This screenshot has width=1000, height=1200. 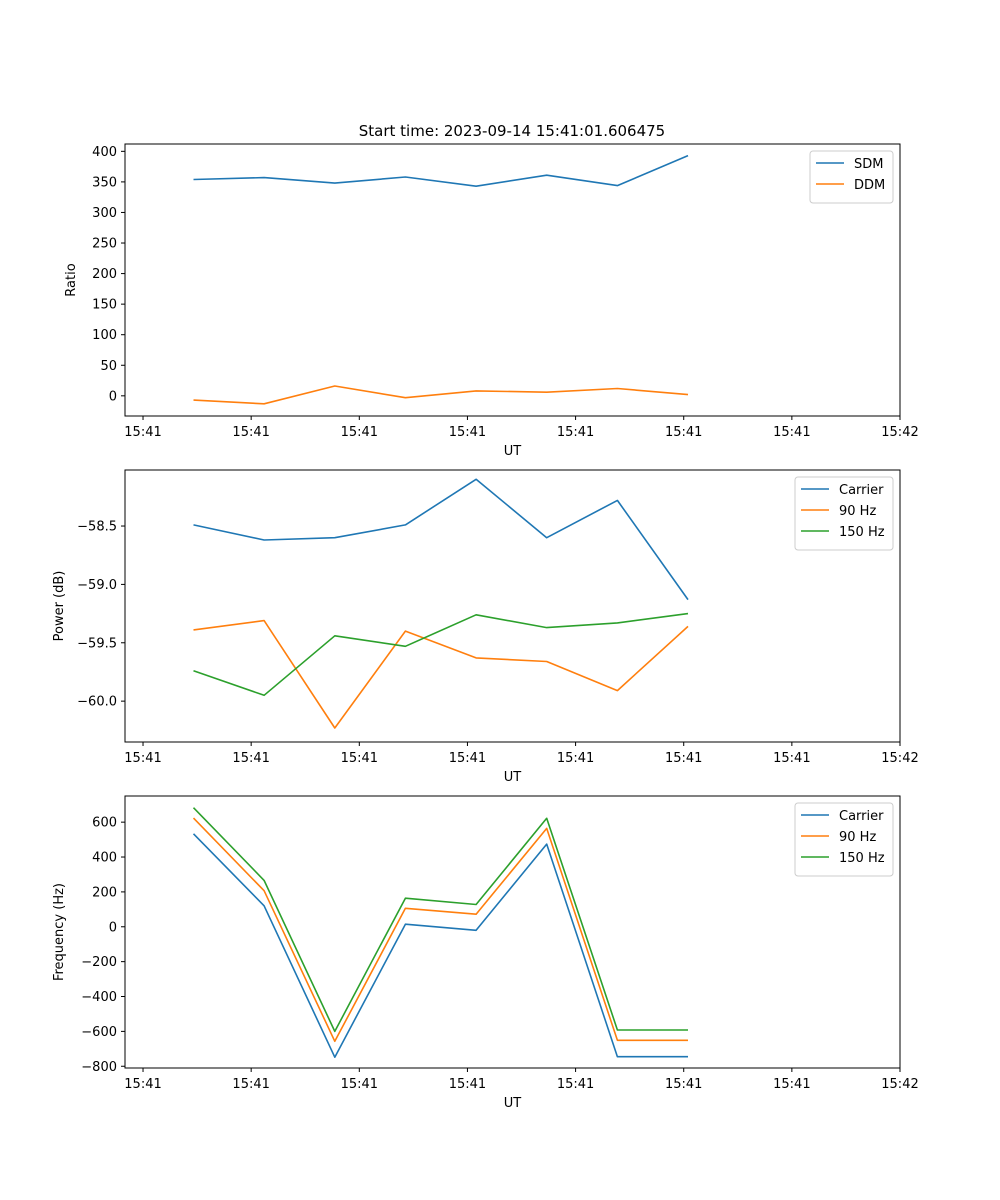 What do you see at coordinates (512, 131) in the screenshot?
I see `figure-title: Start time: 2023-09-14 15:41:01.606475` at bounding box center [512, 131].